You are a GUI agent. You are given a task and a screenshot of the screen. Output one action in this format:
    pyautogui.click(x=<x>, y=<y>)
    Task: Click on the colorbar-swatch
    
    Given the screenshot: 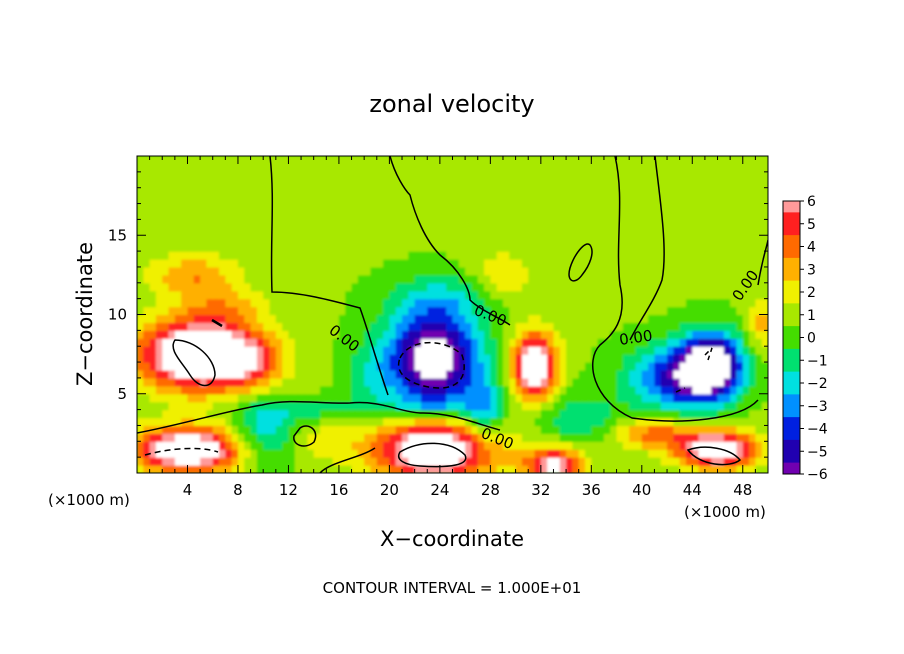 What is the action you would take?
    pyautogui.click(x=791, y=377)
    